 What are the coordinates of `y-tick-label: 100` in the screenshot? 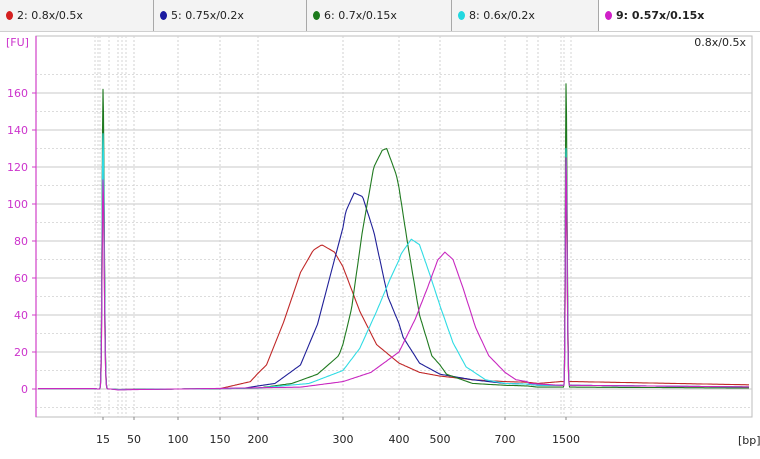 It's located at (17, 204).